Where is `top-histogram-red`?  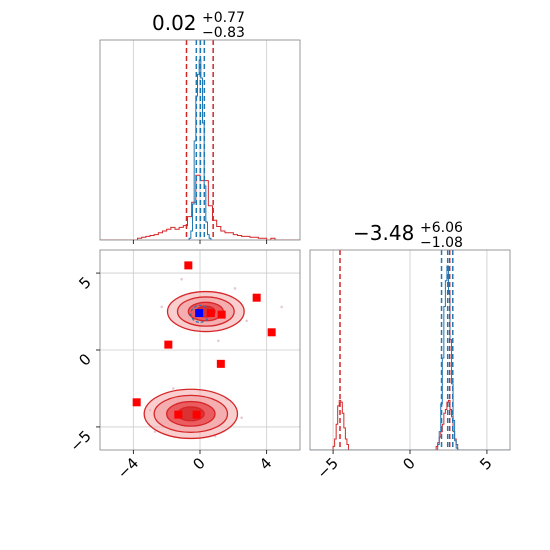
top-histogram-red is located at coordinates (200, 207).